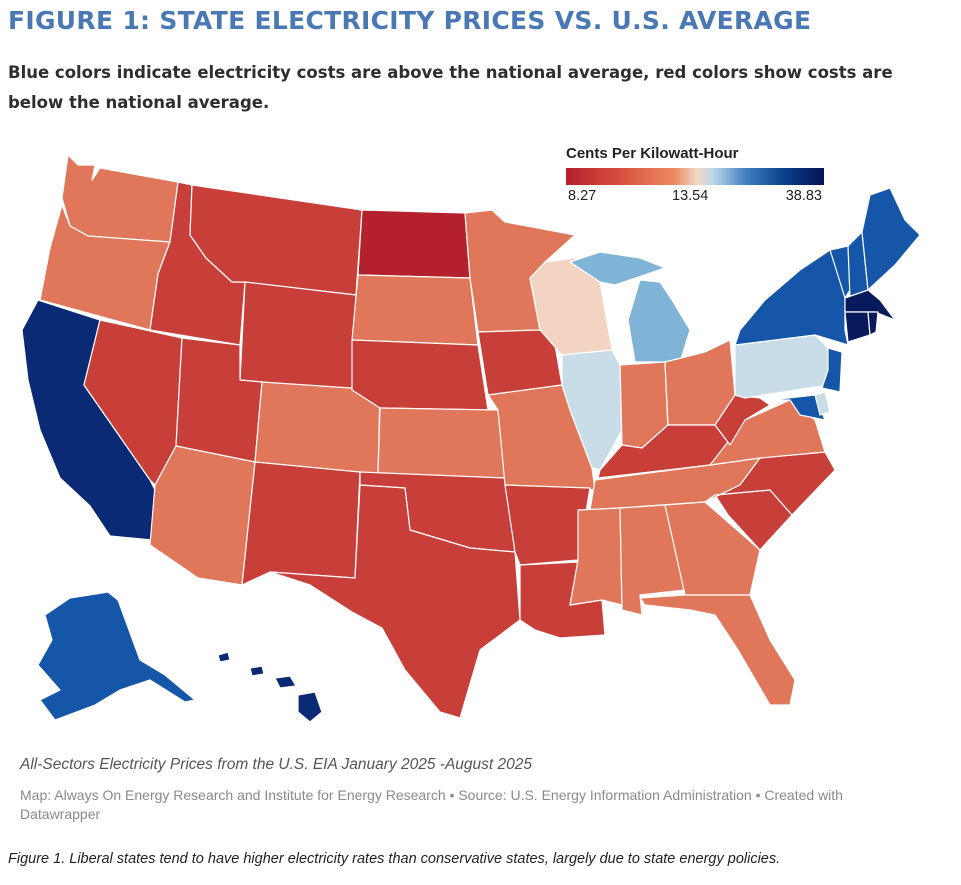 This screenshot has width=961, height=885. What do you see at coordinates (659, 321) in the screenshot?
I see `state-mi-lower` at bounding box center [659, 321].